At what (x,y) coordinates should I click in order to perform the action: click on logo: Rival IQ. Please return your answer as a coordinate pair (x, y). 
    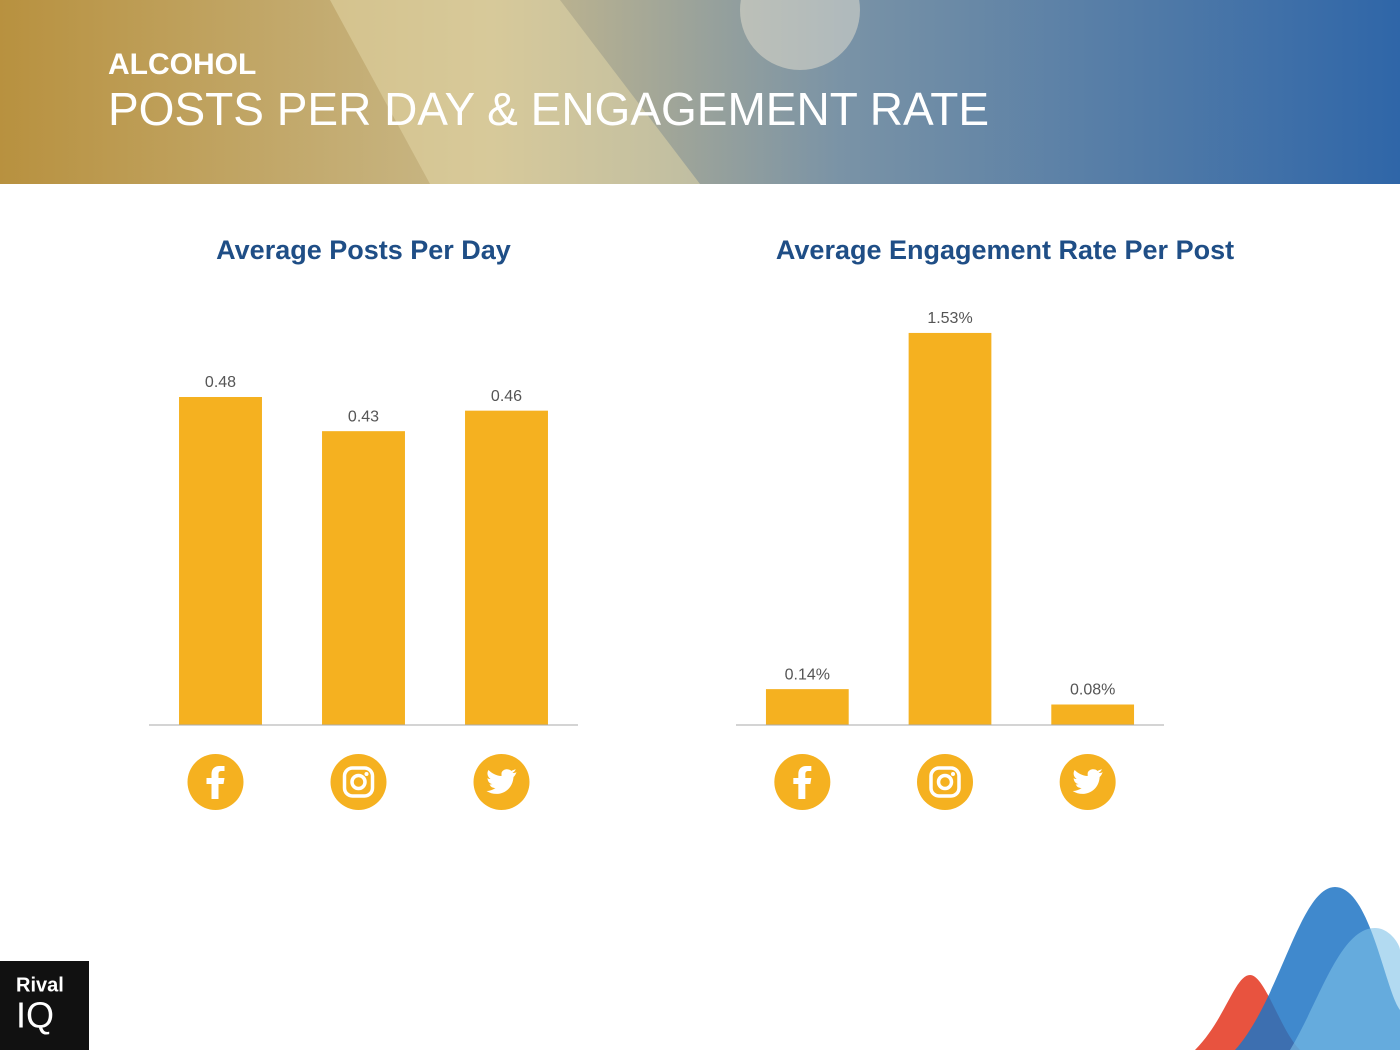
    Looking at the image, I should click on (44, 1005).